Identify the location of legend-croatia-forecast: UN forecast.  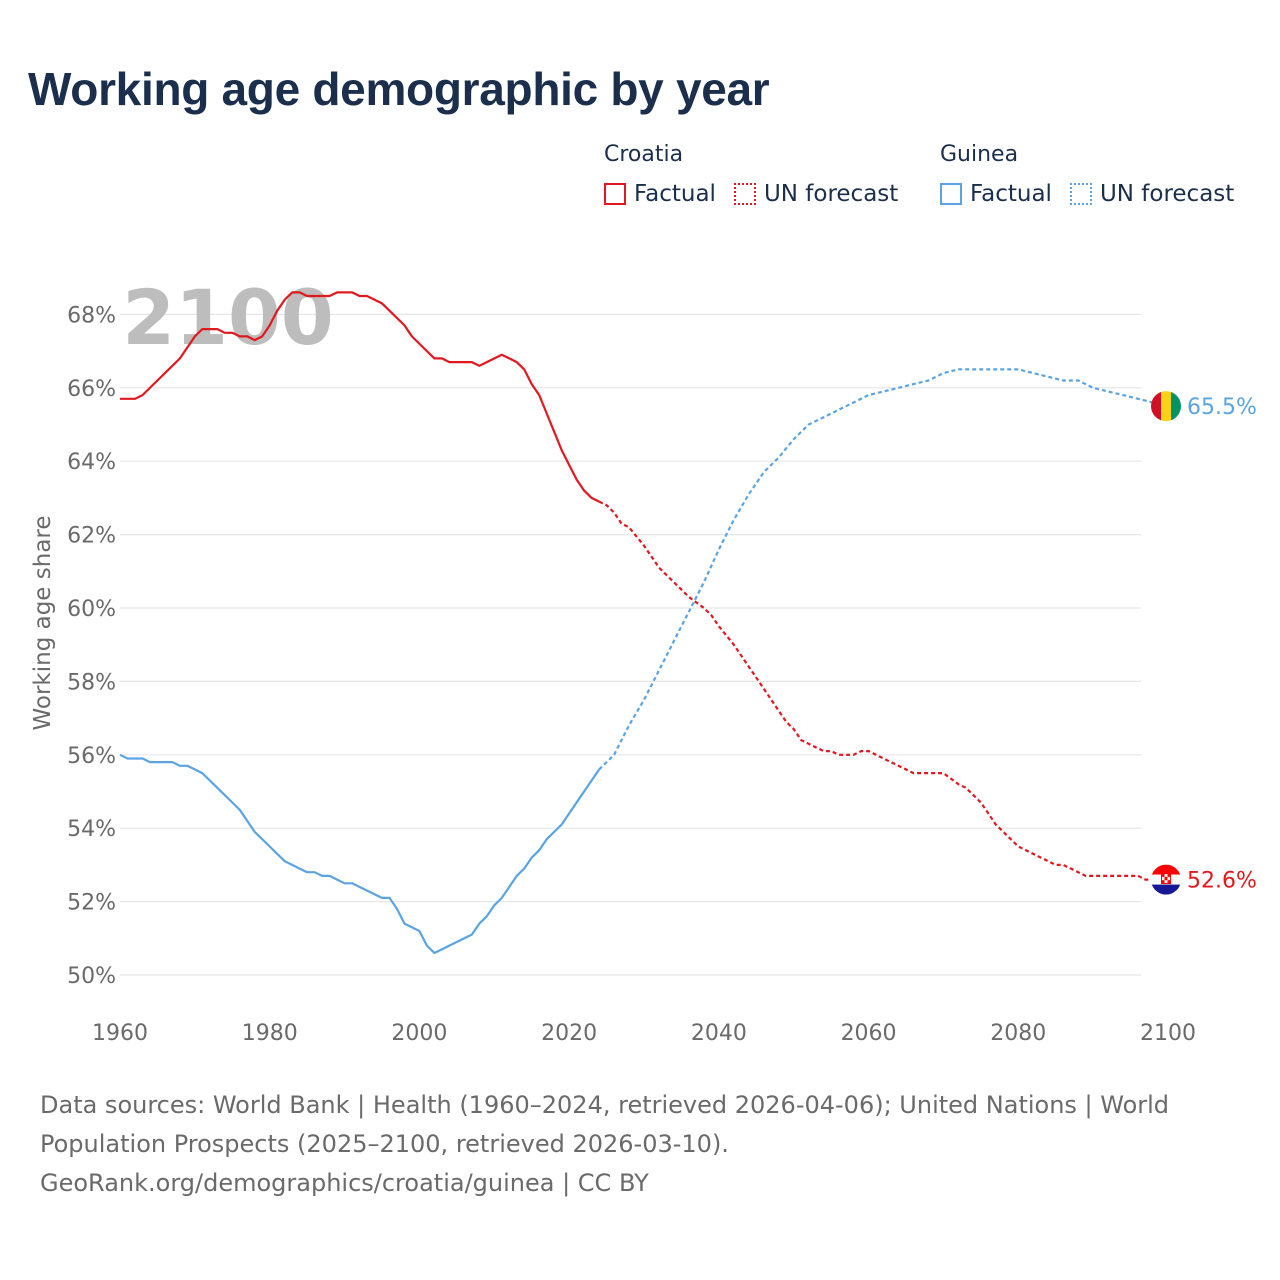
(816, 194).